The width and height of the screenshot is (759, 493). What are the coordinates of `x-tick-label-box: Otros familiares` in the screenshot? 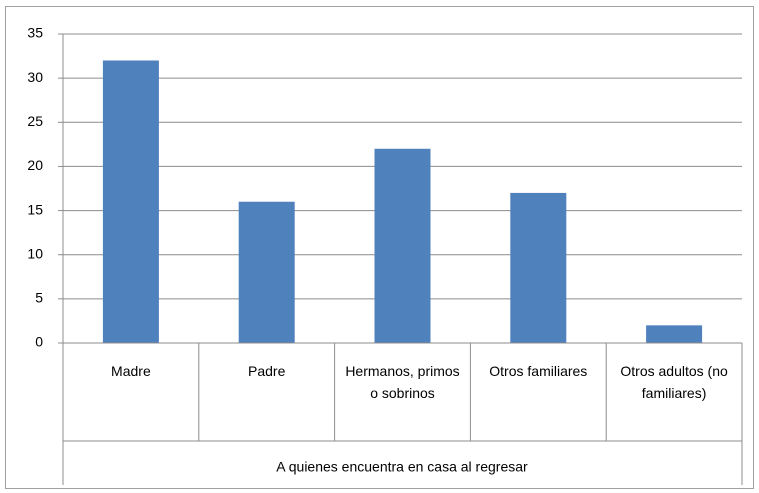 It's located at (538, 371).